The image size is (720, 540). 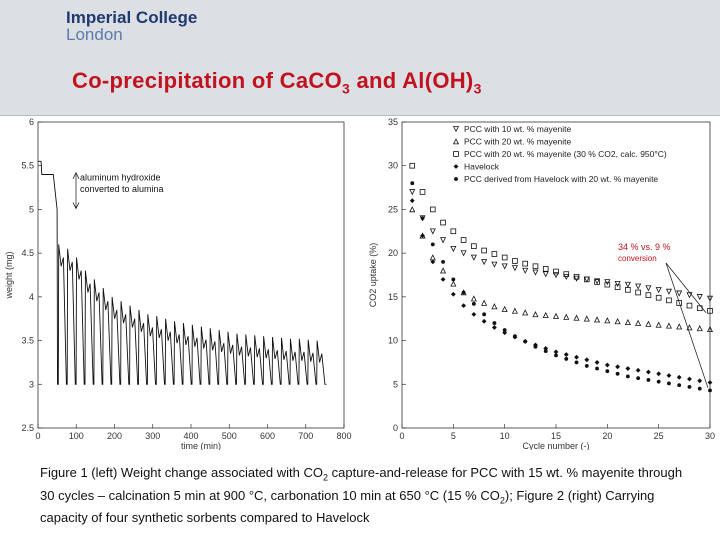 I want to click on x-tick-label: 10, so click(x=505, y=436).